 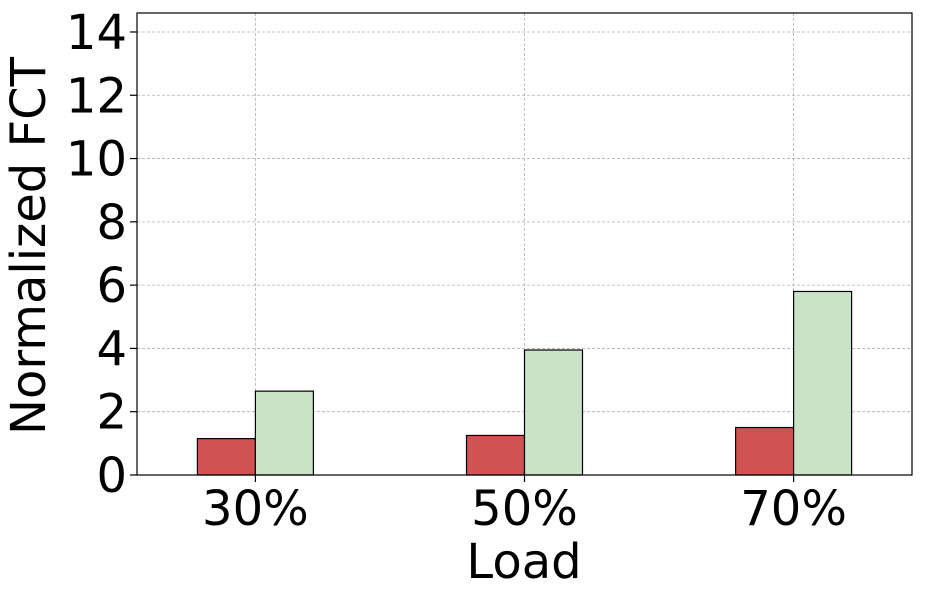 I want to click on y-tick-label: 10, so click(x=96, y=160).